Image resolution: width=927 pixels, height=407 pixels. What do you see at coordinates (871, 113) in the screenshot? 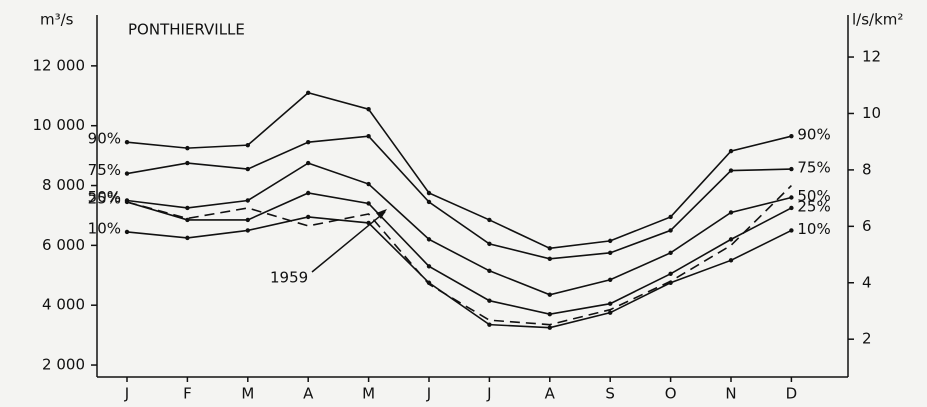
I see `y2-tick-label: 10` at bounding box center [871, 113].